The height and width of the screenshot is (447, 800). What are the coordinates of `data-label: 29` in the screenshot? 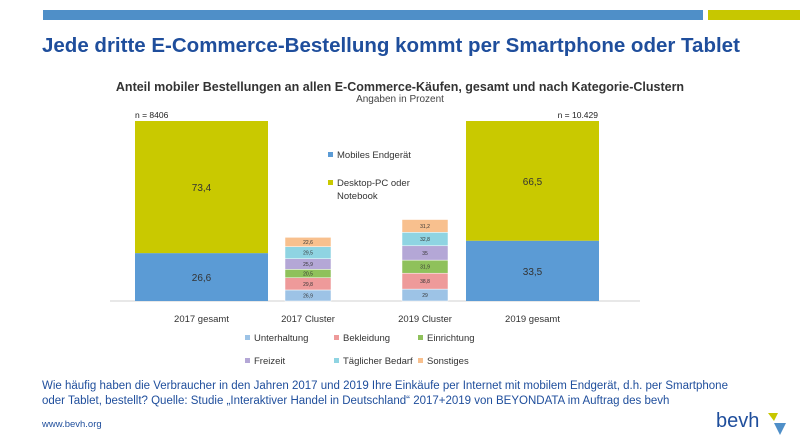 It's located at (425, 296).